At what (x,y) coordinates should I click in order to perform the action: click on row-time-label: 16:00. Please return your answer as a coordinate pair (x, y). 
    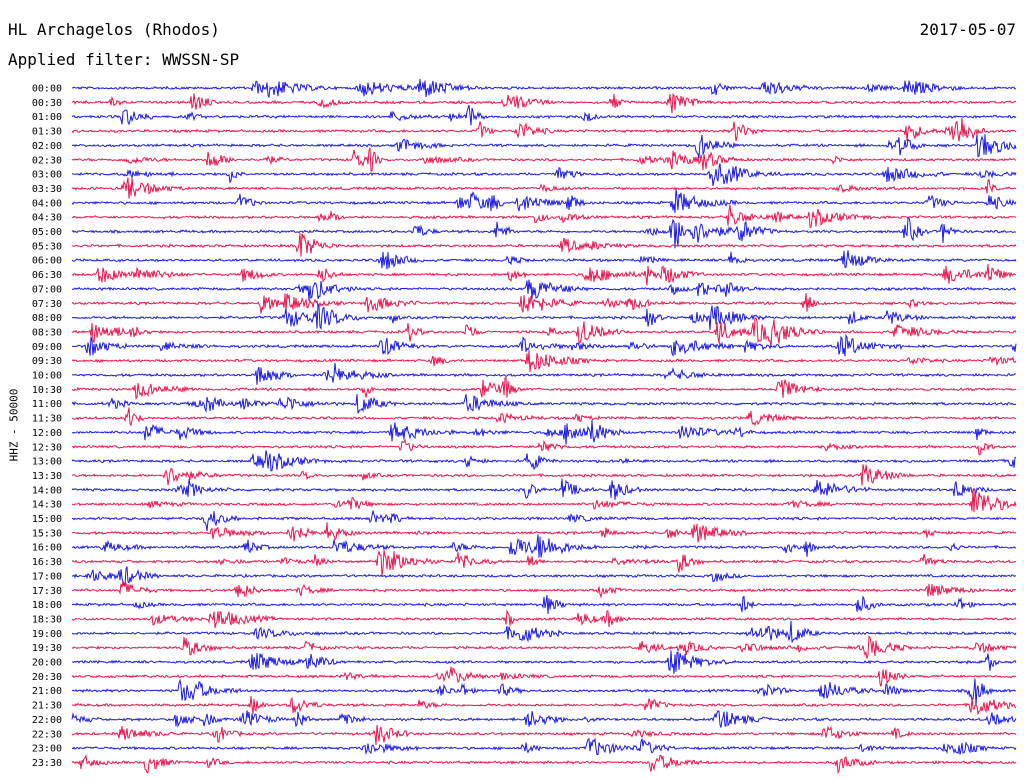
    Looking at the image, I should click on (47, 548).